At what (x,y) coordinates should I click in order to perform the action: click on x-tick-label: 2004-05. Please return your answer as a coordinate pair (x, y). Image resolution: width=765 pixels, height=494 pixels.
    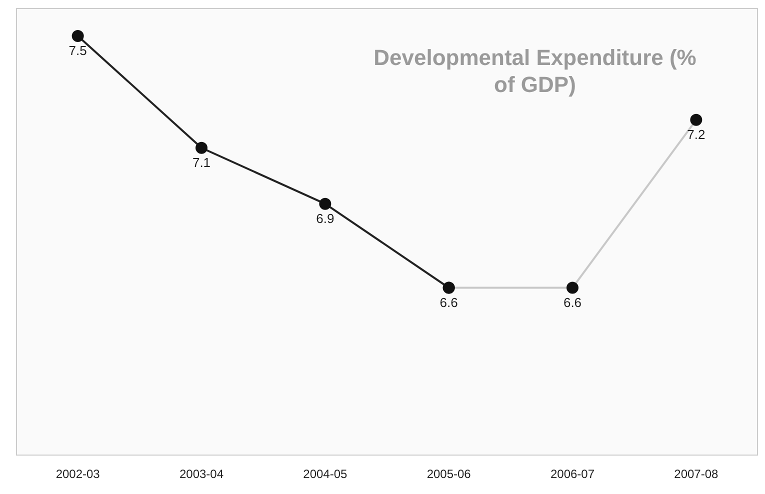
    Looking at the image, I should click on (325, 474).